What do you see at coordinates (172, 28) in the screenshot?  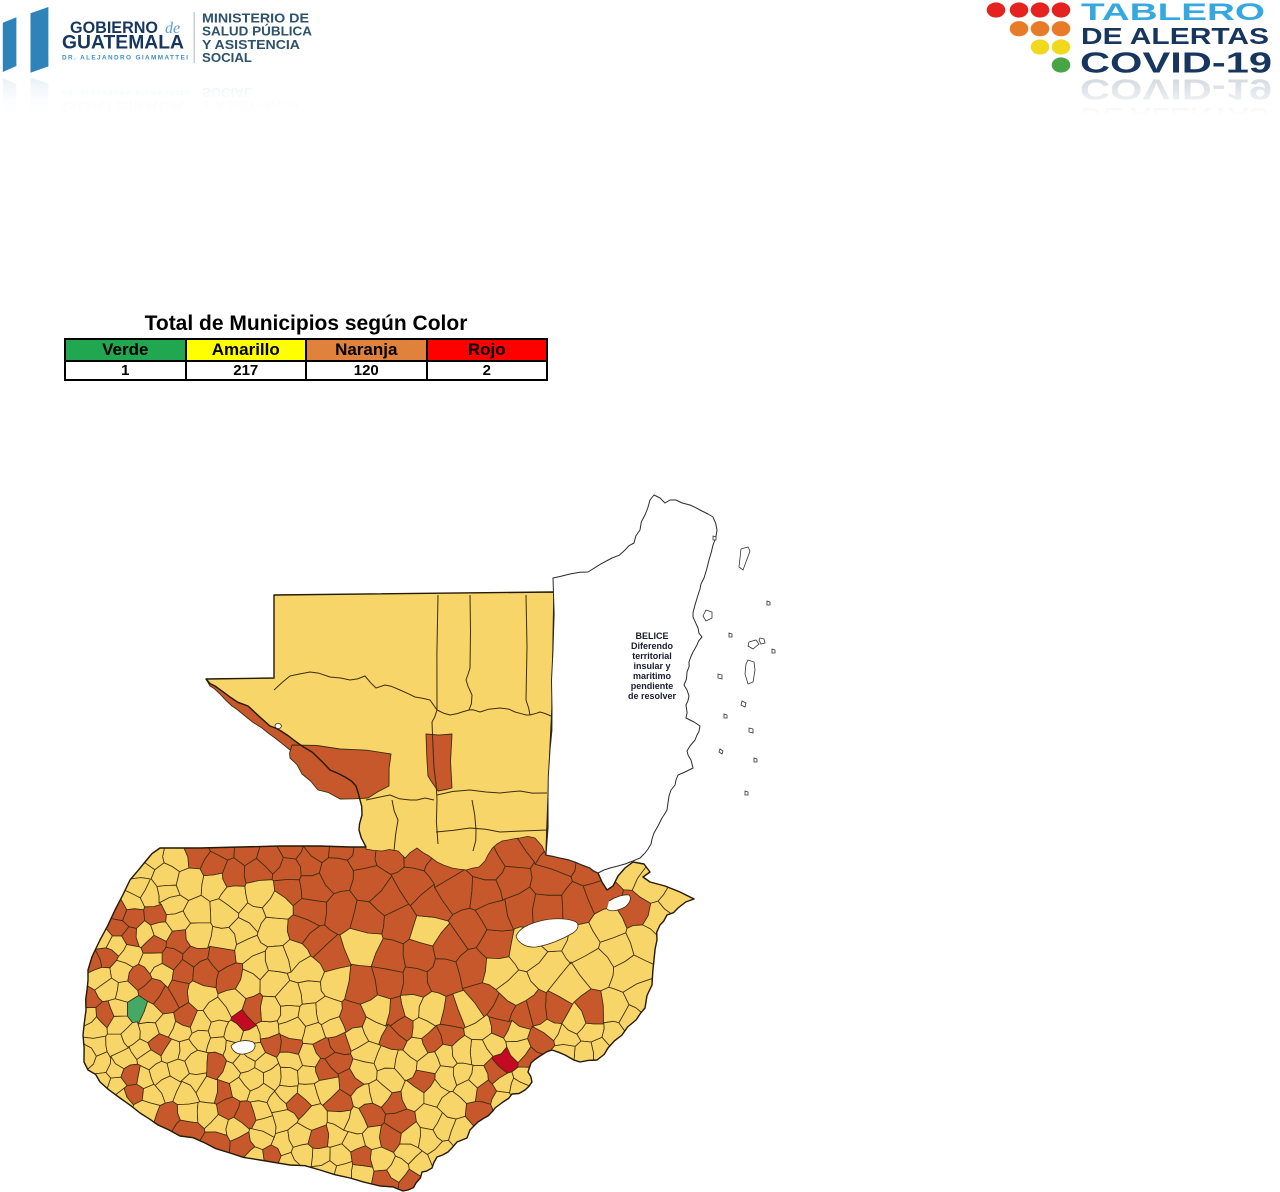 I see `svg-text: de` at bounding box center [172, 28].